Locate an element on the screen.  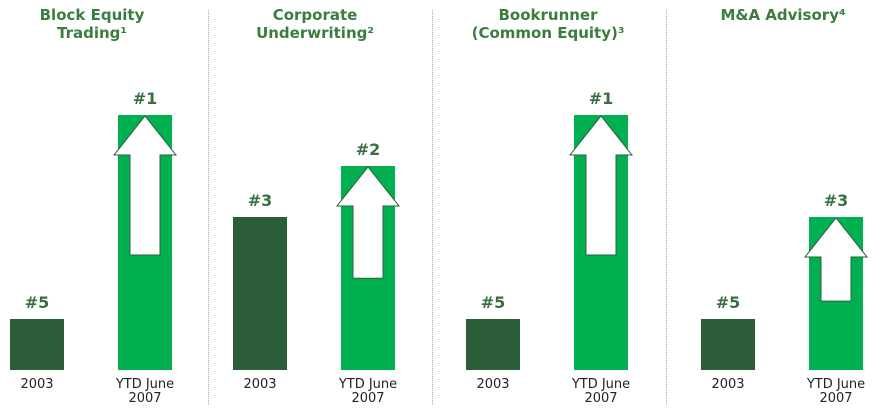
panel-title: Block Equity Trading¹ is located at coordinates (92, 24).